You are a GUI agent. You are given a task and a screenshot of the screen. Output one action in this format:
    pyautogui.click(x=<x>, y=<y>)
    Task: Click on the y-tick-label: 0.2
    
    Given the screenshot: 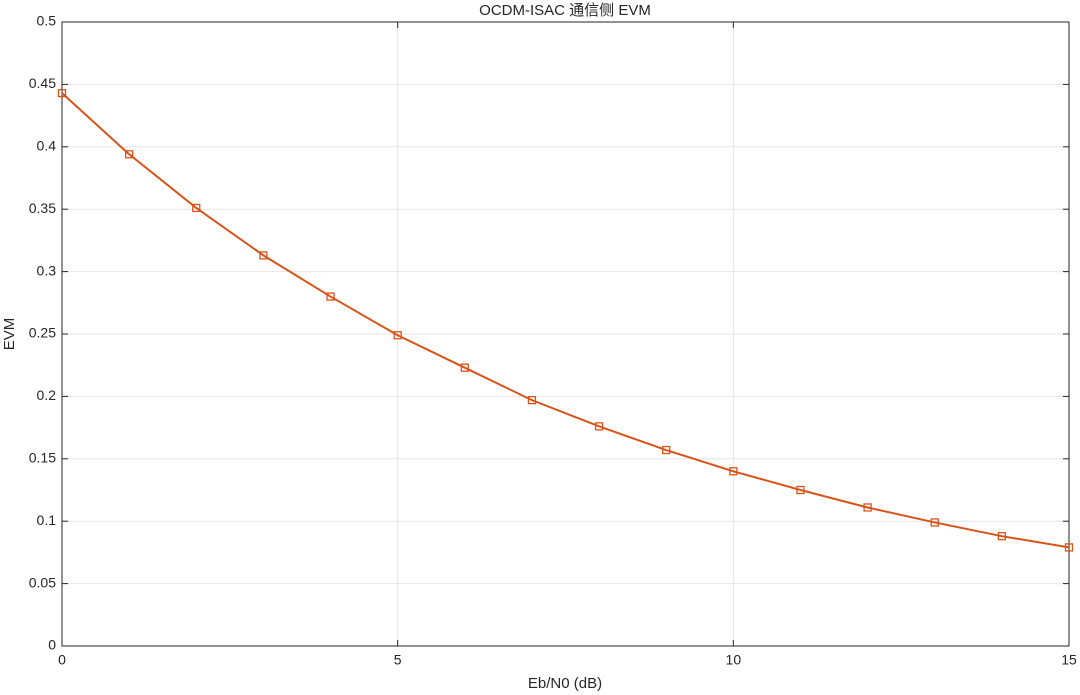 What is the action you would take?
    pyautogui.click(x=47, y=395)
    